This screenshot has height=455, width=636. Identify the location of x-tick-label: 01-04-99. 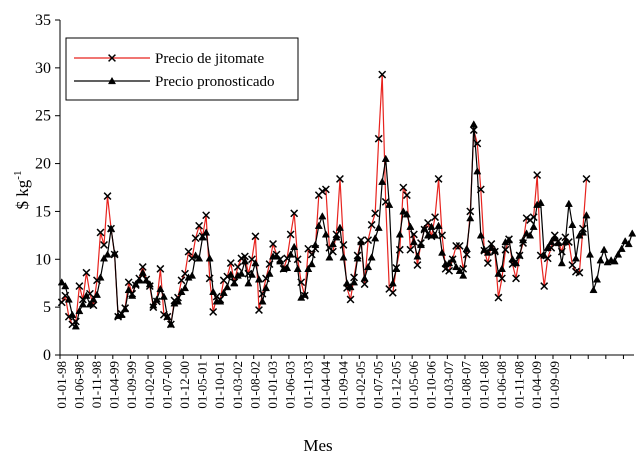
(114, 385).